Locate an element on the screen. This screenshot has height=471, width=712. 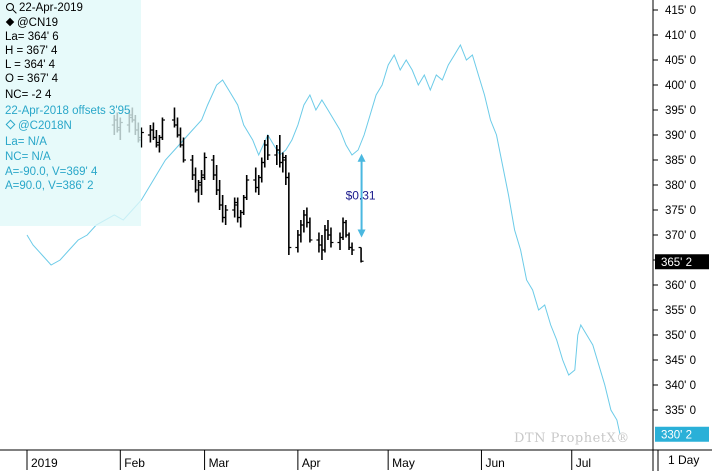
y-tick-label: 385' 0 is located at coordinates (680, 161).